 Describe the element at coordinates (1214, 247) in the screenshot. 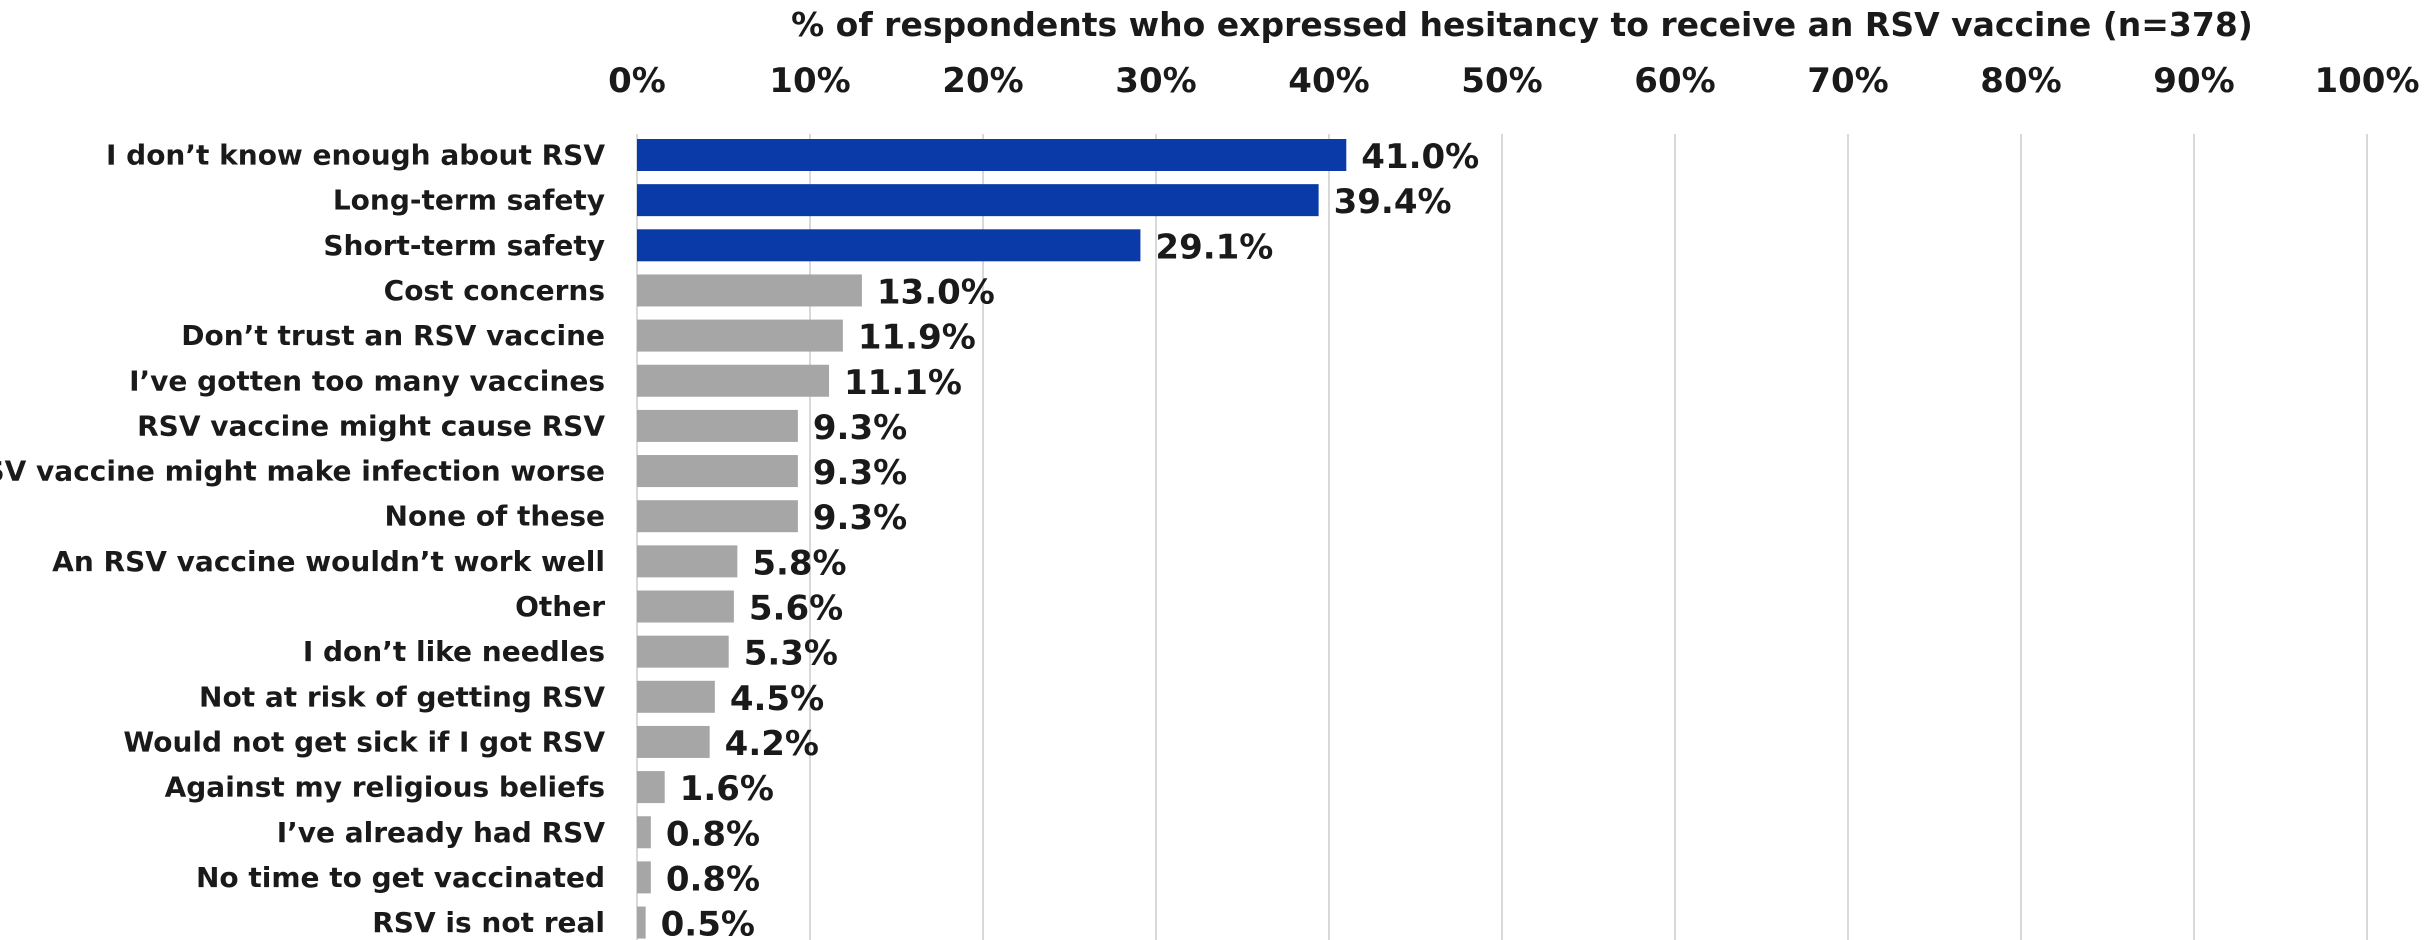

I see `value-label: 29.1%` at that location.